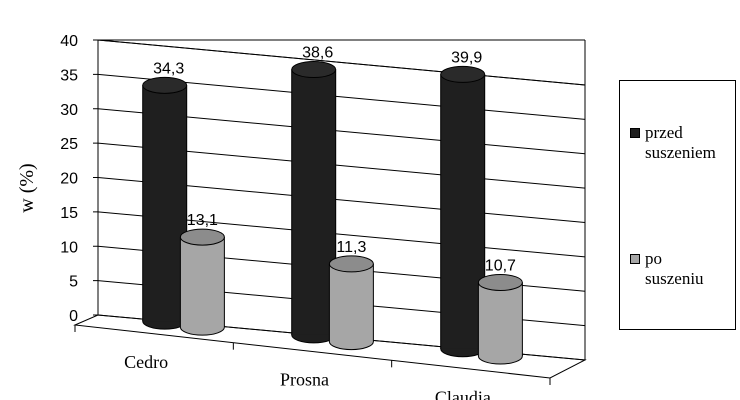  I want to click on y-tick-label: 35, so click(69, 75).